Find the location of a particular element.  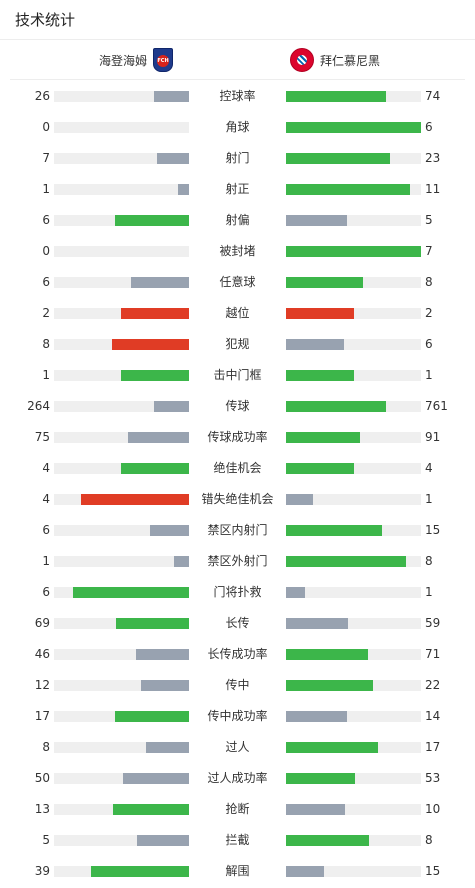

home-team: 海登海姆 FCH is located at coordinates (136, 60).